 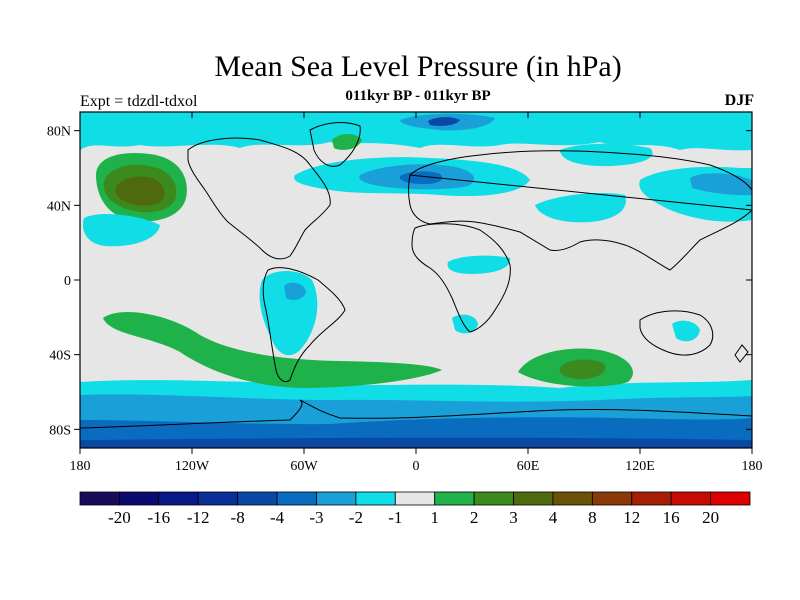 What do you see at coordinates (192, 466) in the screenshot?
I see `lon-label: 120W` at bounding box center [192, 466].